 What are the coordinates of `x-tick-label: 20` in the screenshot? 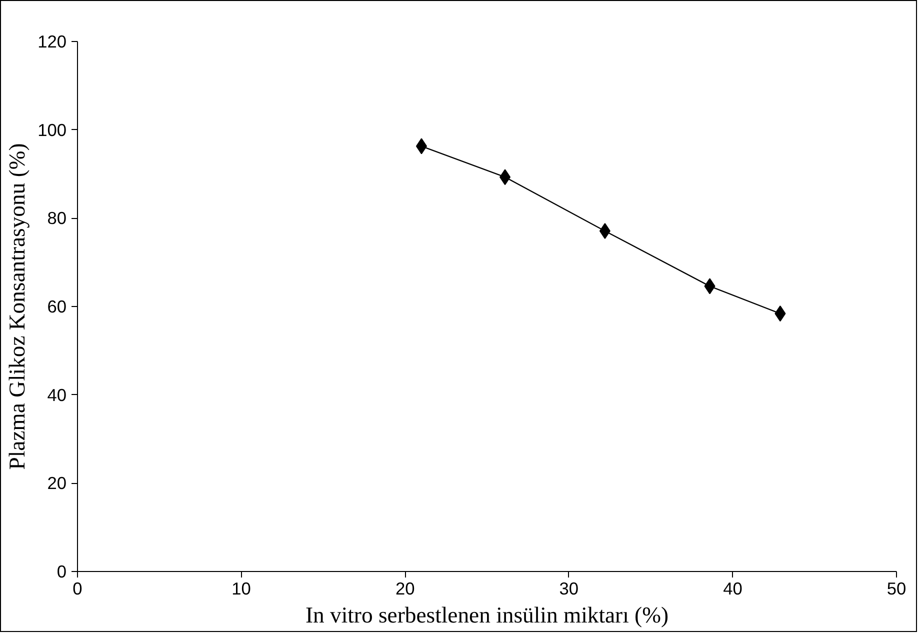 It's located at (405, 588).